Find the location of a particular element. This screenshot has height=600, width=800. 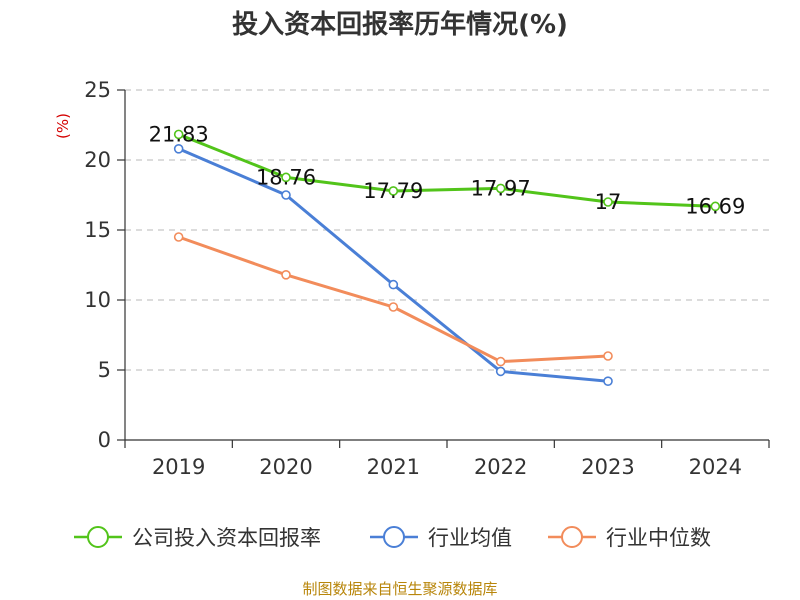

data-labels: 21.83 18.76 17.79 17.97 17 16.69 is located at coordinates (447, 170).